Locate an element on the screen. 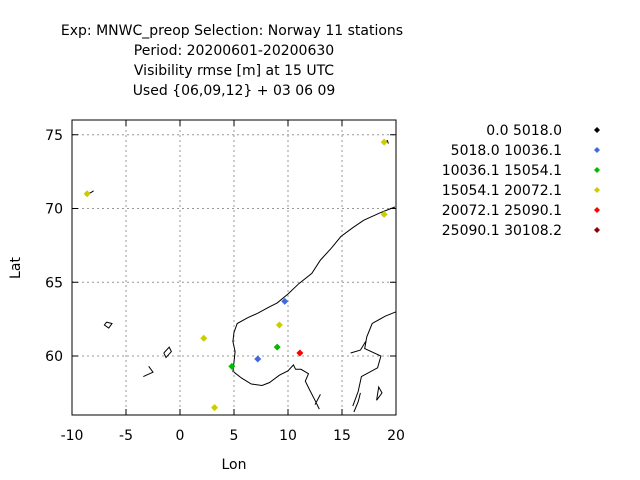 This screenshot has width=640, height=480. y-tick-label: 65 is located at coordinates (54, 283).